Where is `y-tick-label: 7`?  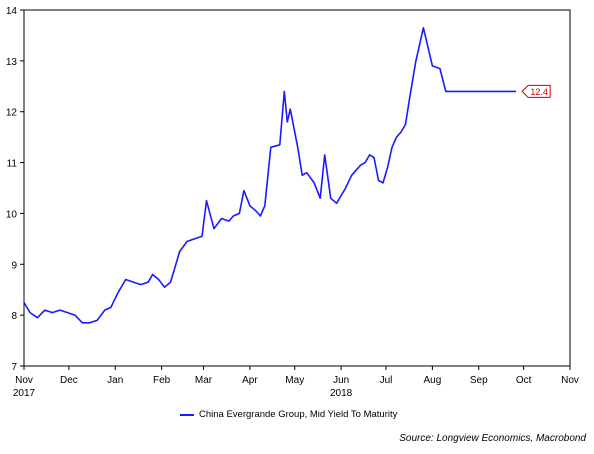 y-tick-label: 7 is located at coordinates (14, 367).